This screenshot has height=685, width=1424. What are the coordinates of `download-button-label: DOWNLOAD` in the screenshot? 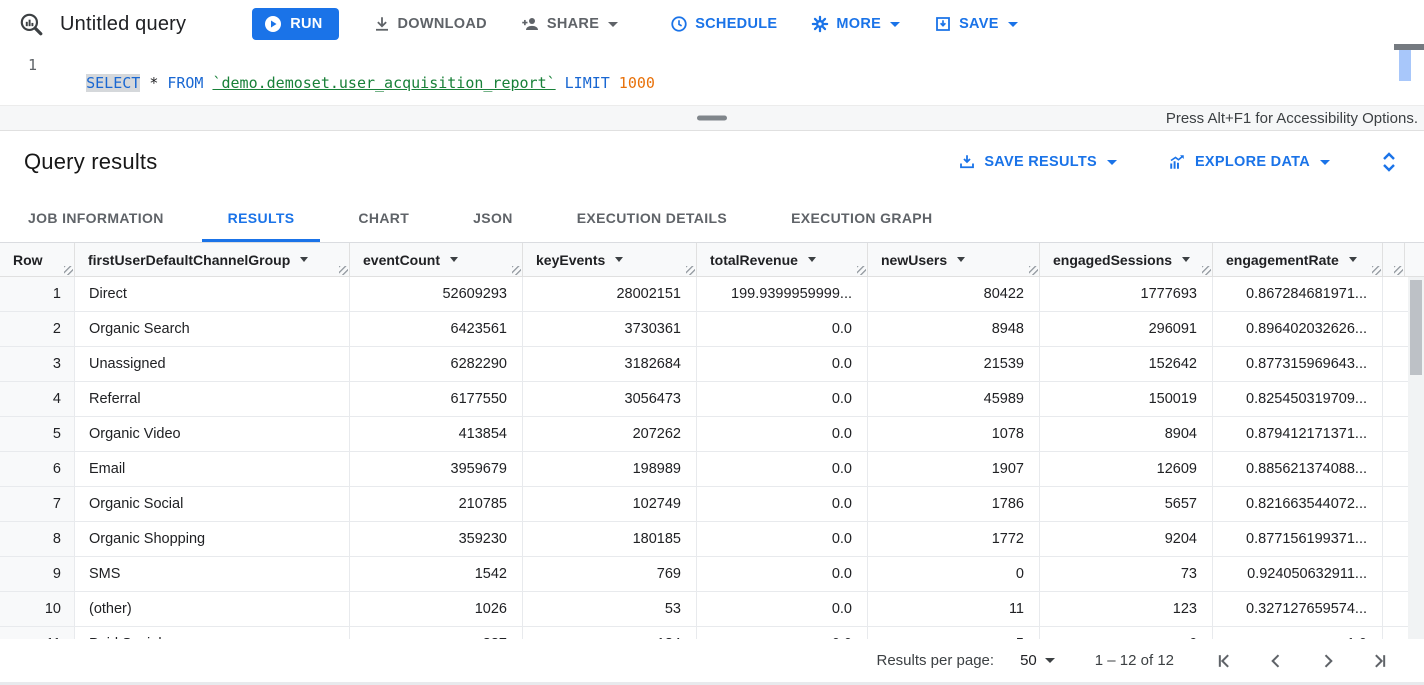 It's located at (442, 24).